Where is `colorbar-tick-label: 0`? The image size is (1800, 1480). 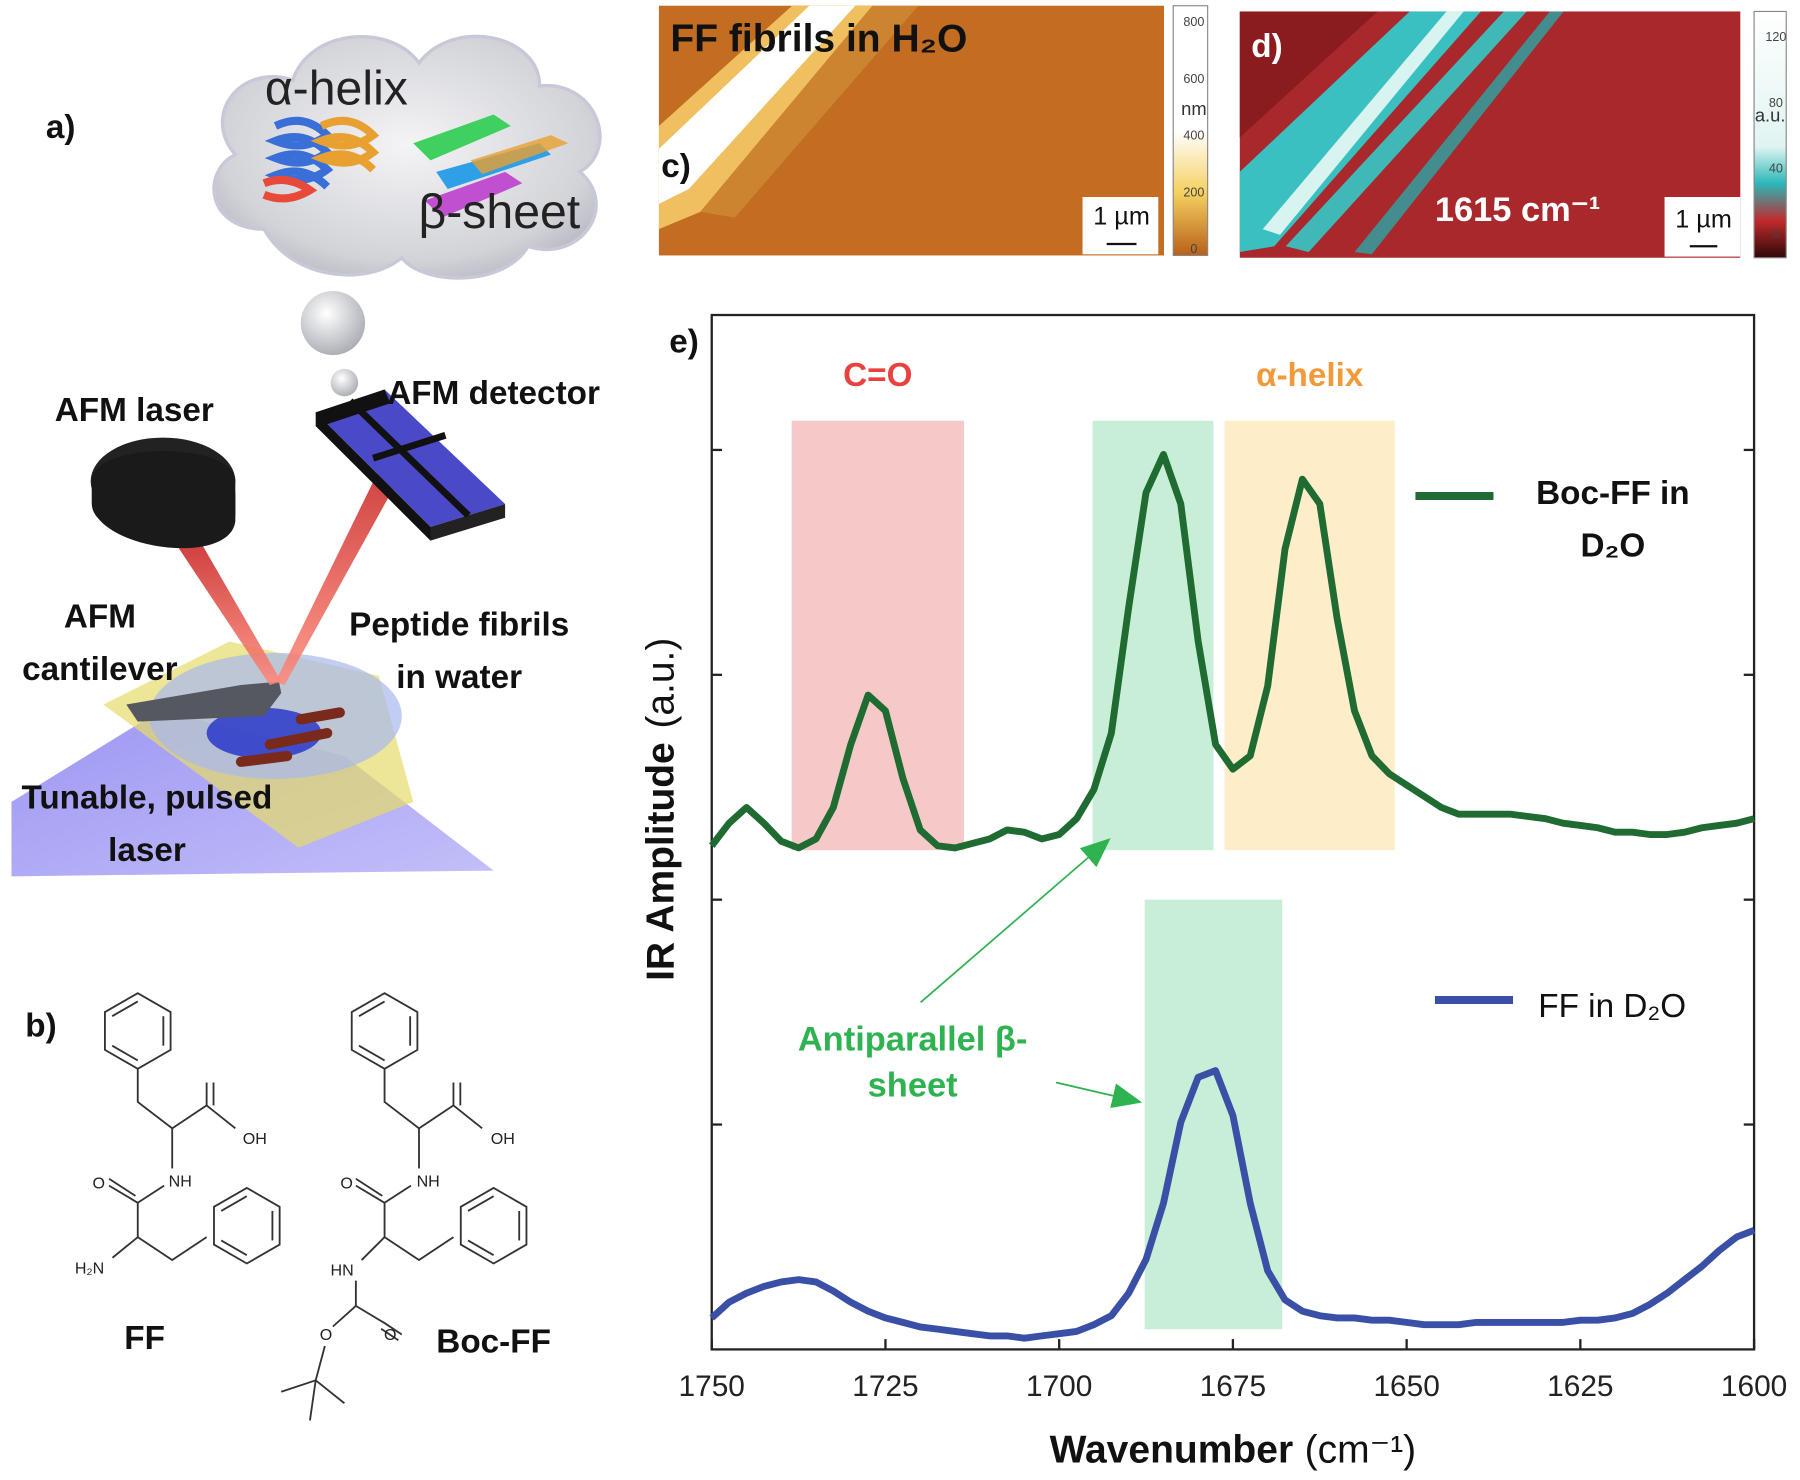 colorbar-tick-label: 0 is located at coordinates (1193, 249).